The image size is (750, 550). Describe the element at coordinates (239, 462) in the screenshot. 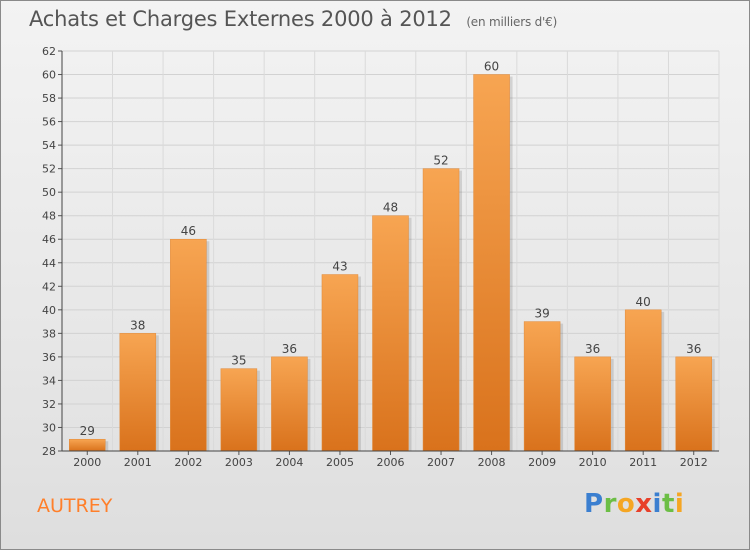

I see `x-tick-label: 2003` at that location.